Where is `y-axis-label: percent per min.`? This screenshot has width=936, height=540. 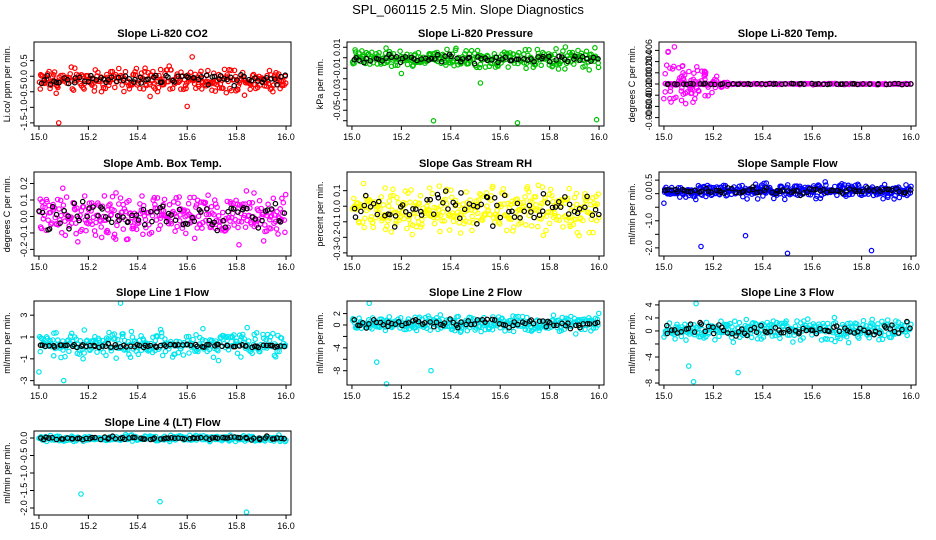 y-axis-label: percent per min. is located at coordinates (320, 213).